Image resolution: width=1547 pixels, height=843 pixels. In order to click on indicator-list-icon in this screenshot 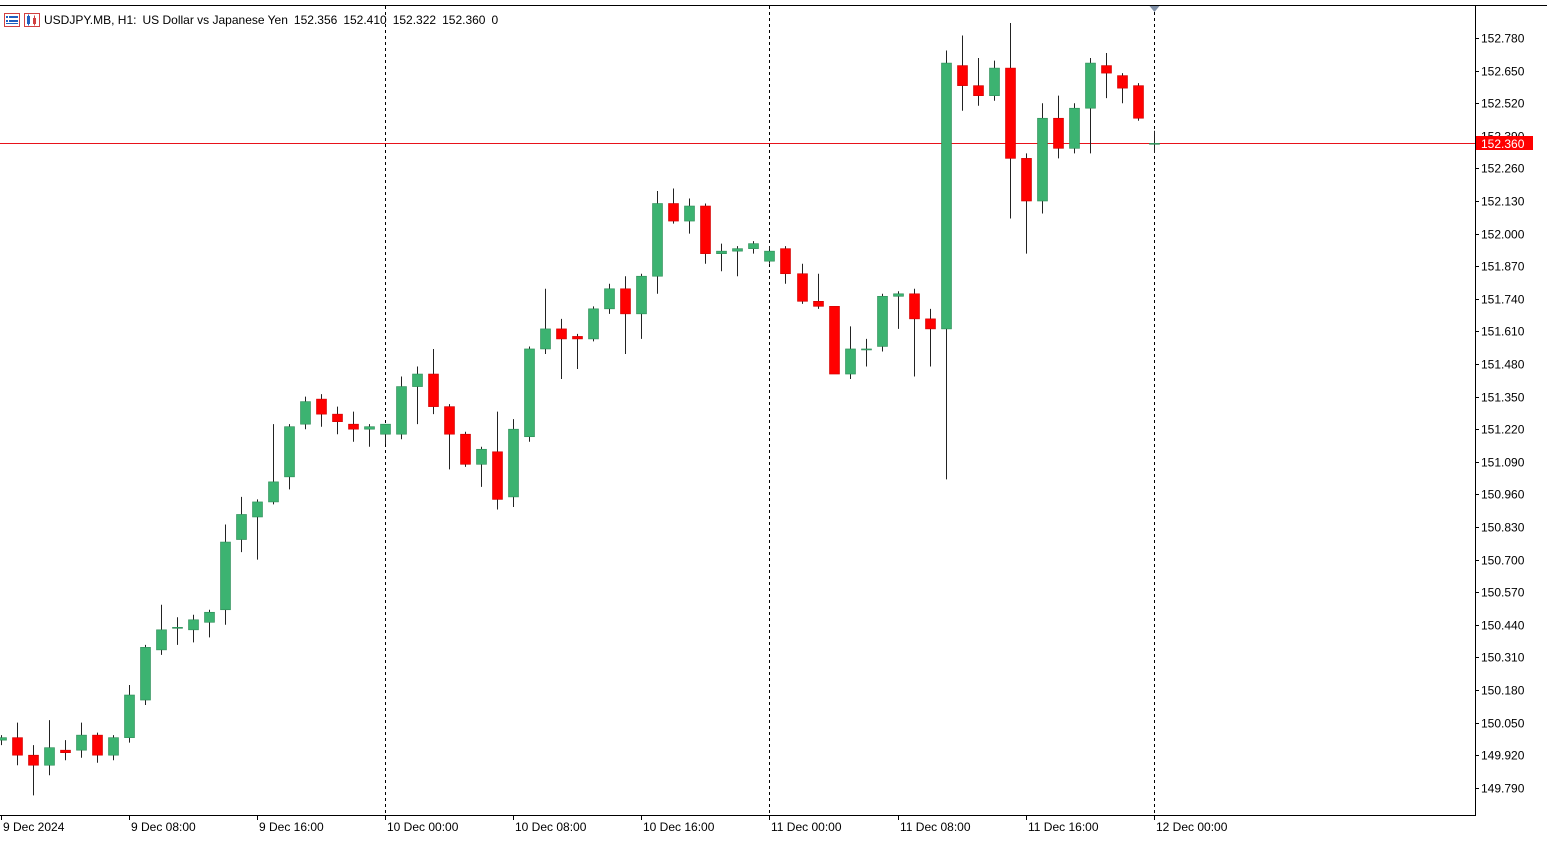, I will do `click(12, 20)`.